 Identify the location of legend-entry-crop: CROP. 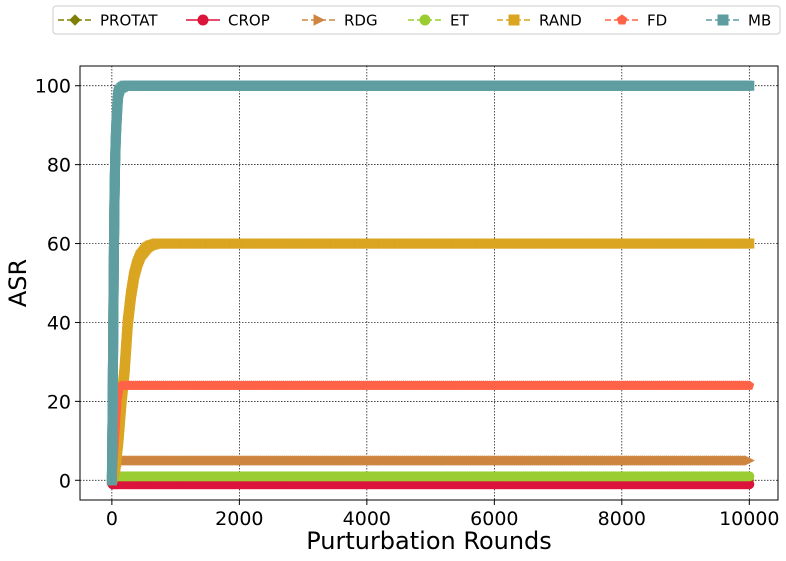
(228, 21).